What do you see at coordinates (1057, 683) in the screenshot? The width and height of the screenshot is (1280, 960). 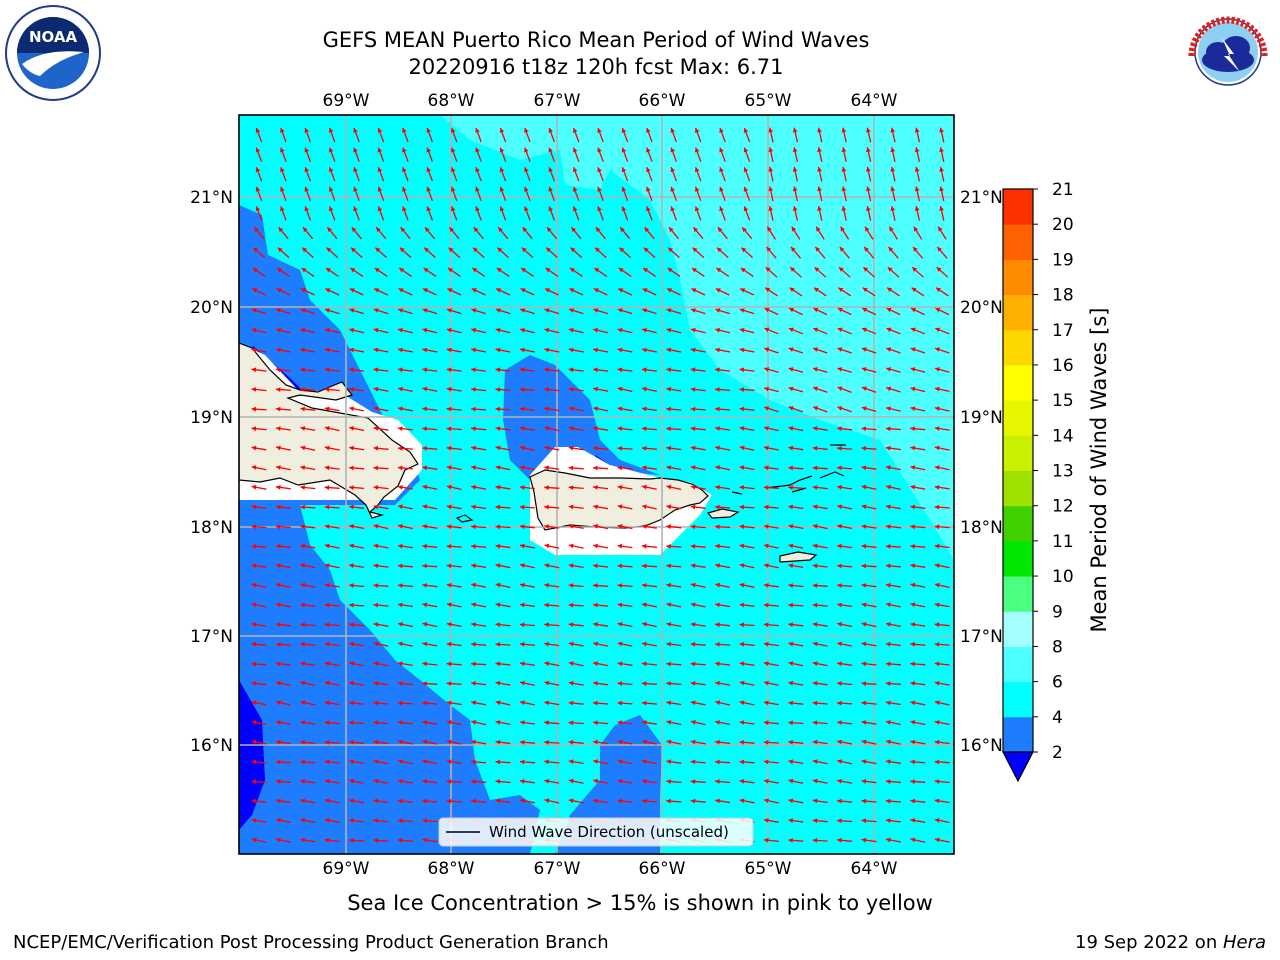 I see `colorbar-tick-label: 6` at bounding box center [1057, 683].